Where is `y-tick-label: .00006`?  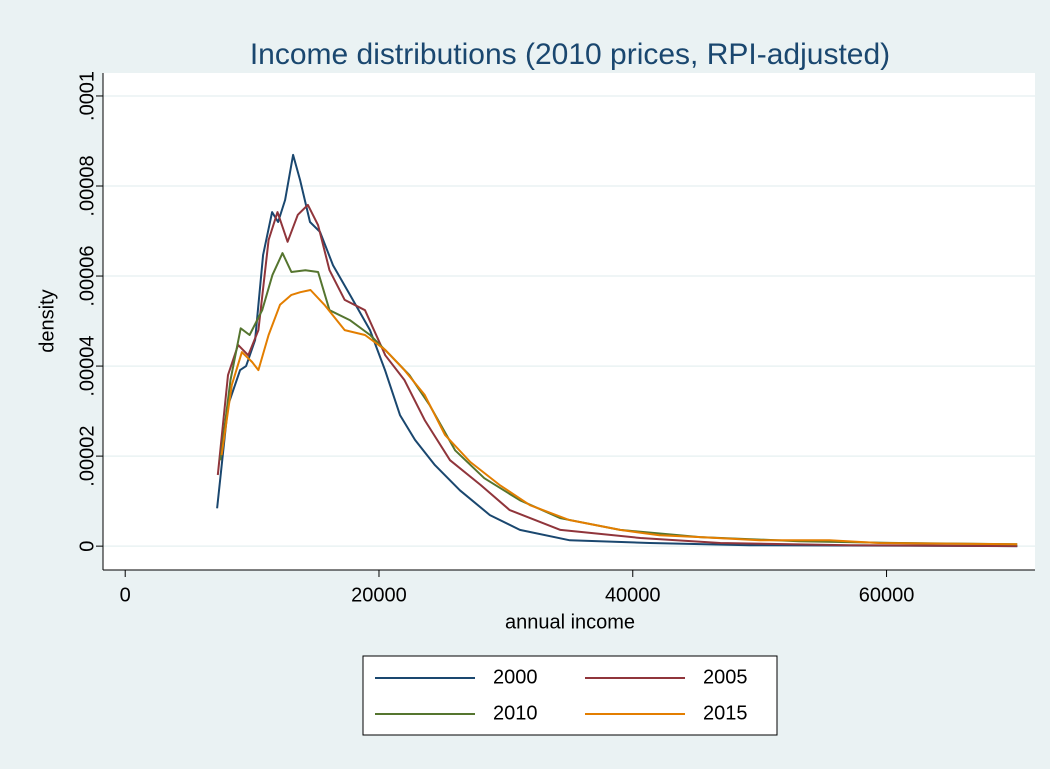
y-tick-label: .00006 is located at coordinates (87, 275).